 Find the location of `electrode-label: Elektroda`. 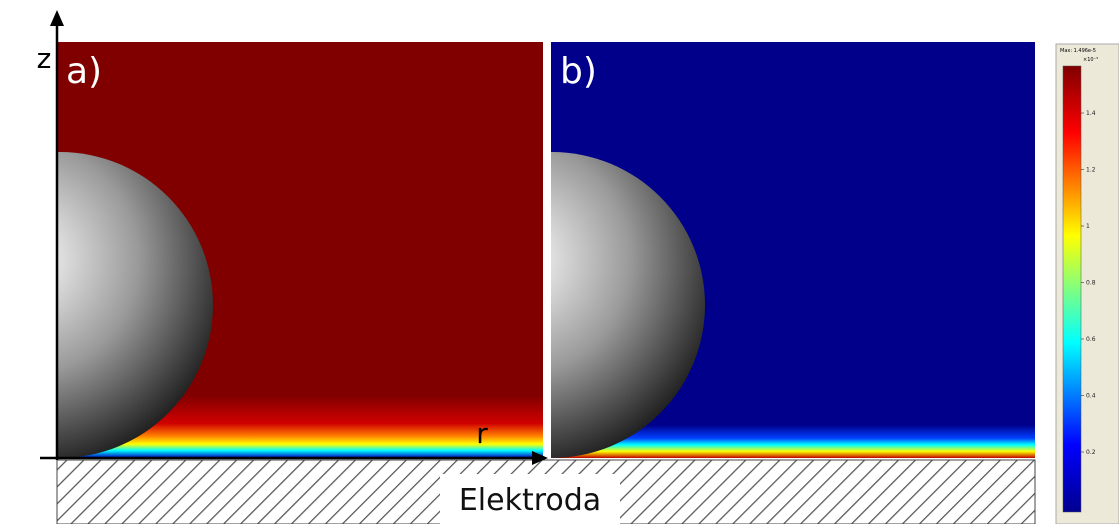

electrode-label: Elektroda is located at coordinates (530, 500).